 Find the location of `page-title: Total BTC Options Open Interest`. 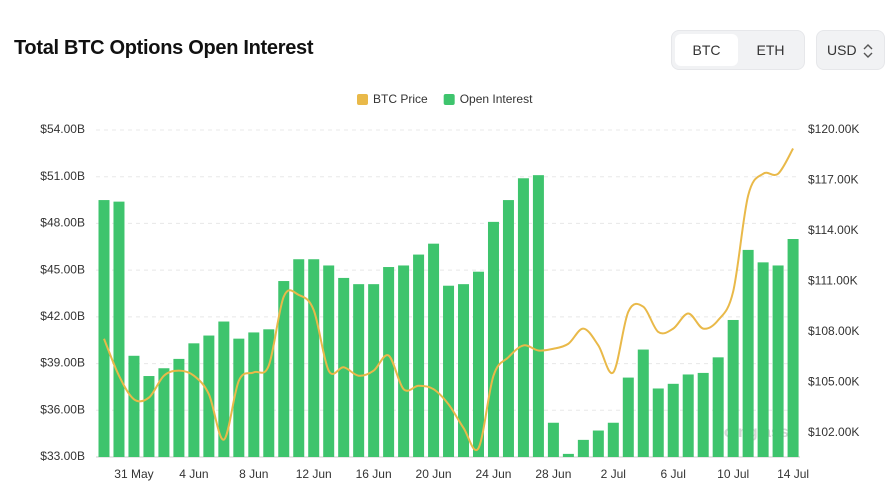

page-title: Total BTC Options Open Interest is located at coordinates (164, 48).